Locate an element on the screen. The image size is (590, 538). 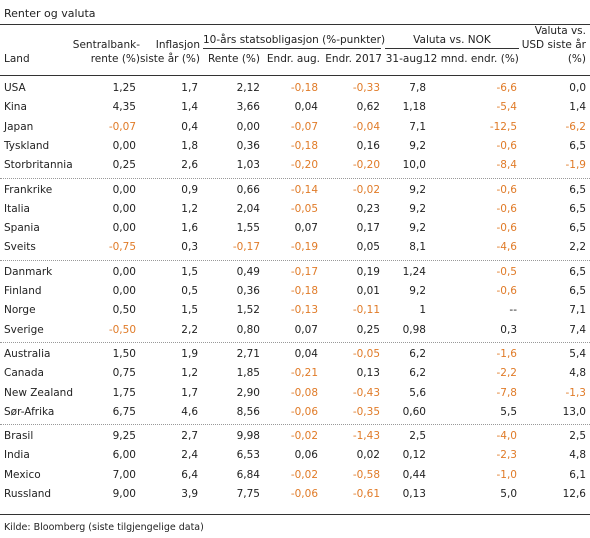
cell-rente: 0,49 is located at coordinates (248, 271).